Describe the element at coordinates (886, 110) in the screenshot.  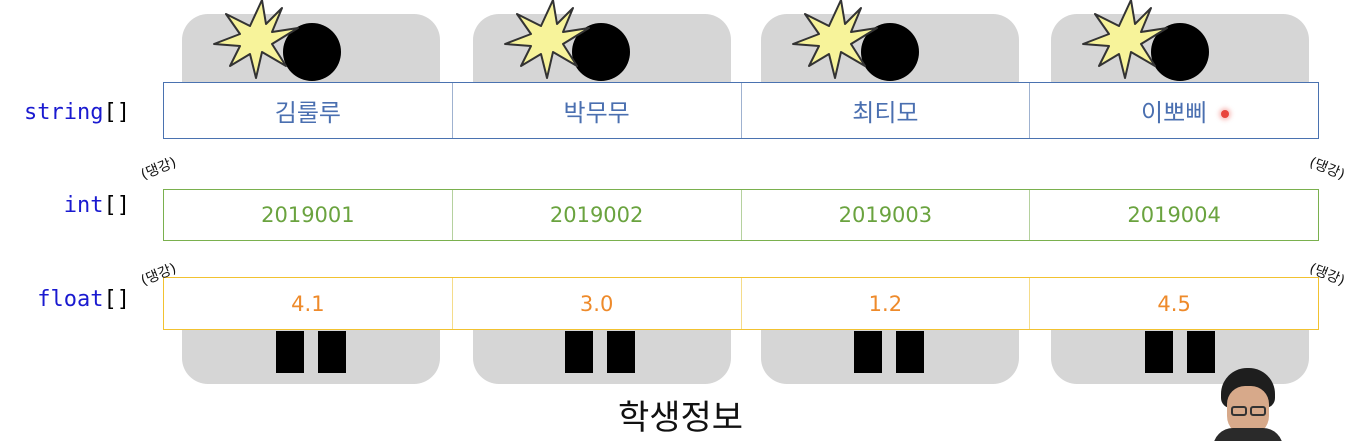
I see `name-cell: 최티모` at that location.